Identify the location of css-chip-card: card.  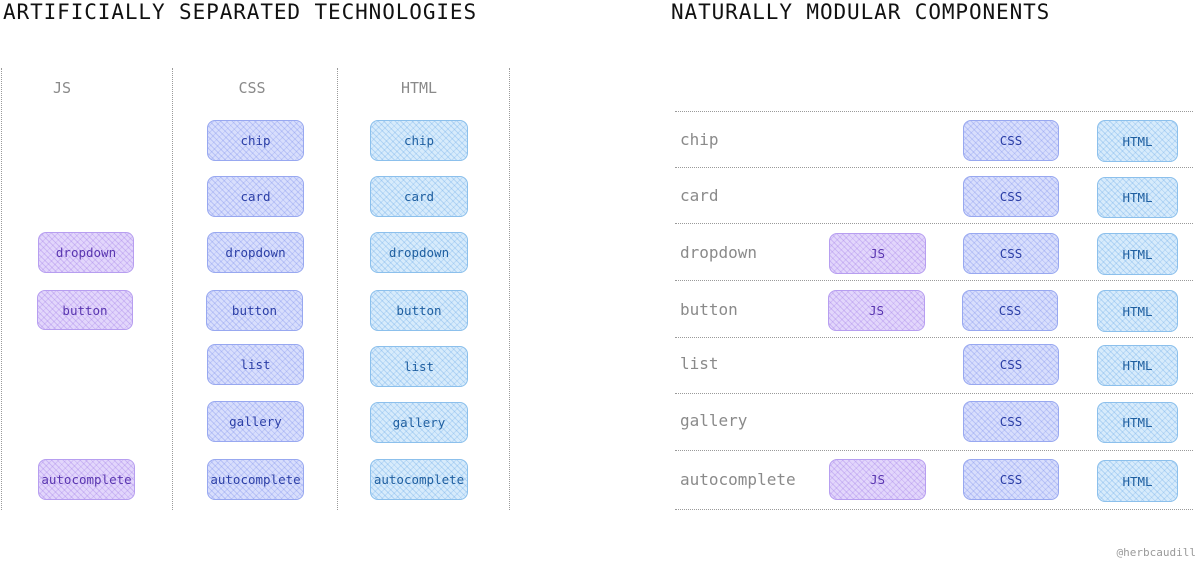
(255, 196).